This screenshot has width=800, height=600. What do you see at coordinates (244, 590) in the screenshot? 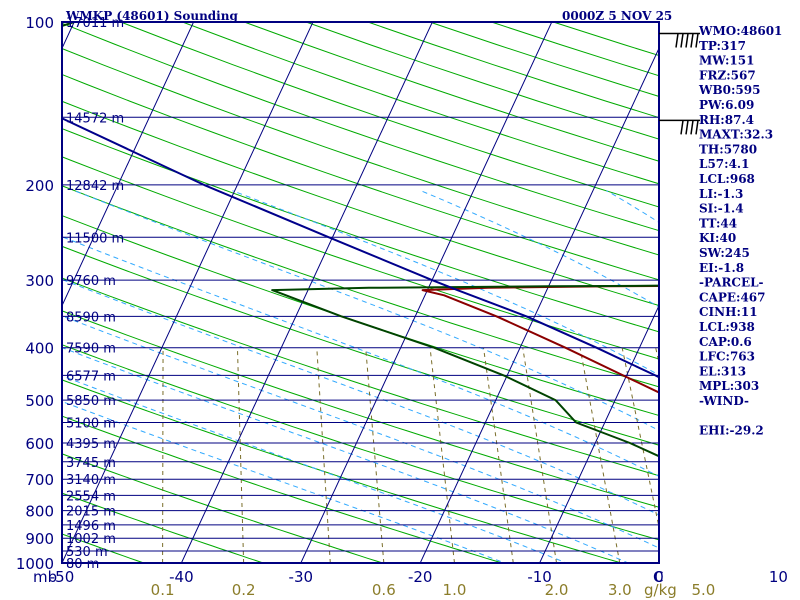
I see `mixing-ratio-tick: 0.2` at bounding box center [244, 590].